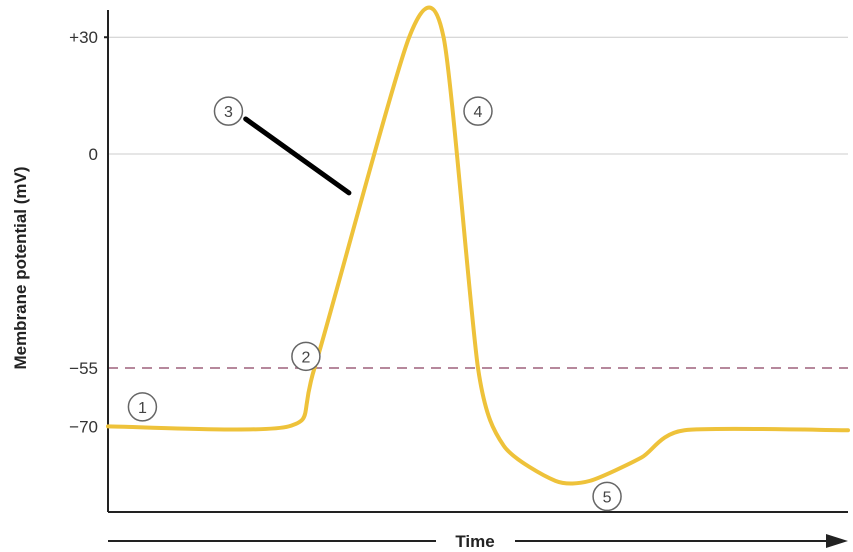 The width and height of the screenshot is (853, 552). Describe the element at coordinates (83, 37) in the screenshot. I see `y-tick-label: +30` at that location.